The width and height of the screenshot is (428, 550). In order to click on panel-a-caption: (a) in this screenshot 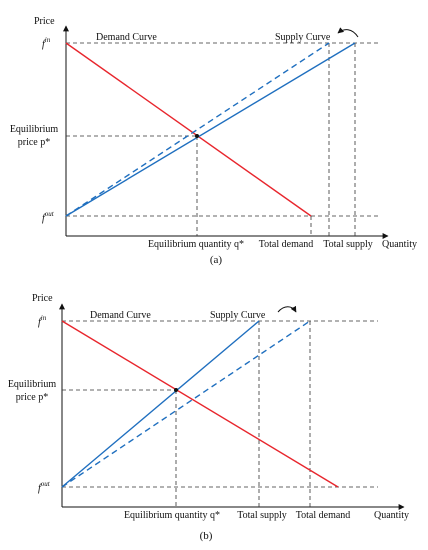, I will do `click(216, 260)`.